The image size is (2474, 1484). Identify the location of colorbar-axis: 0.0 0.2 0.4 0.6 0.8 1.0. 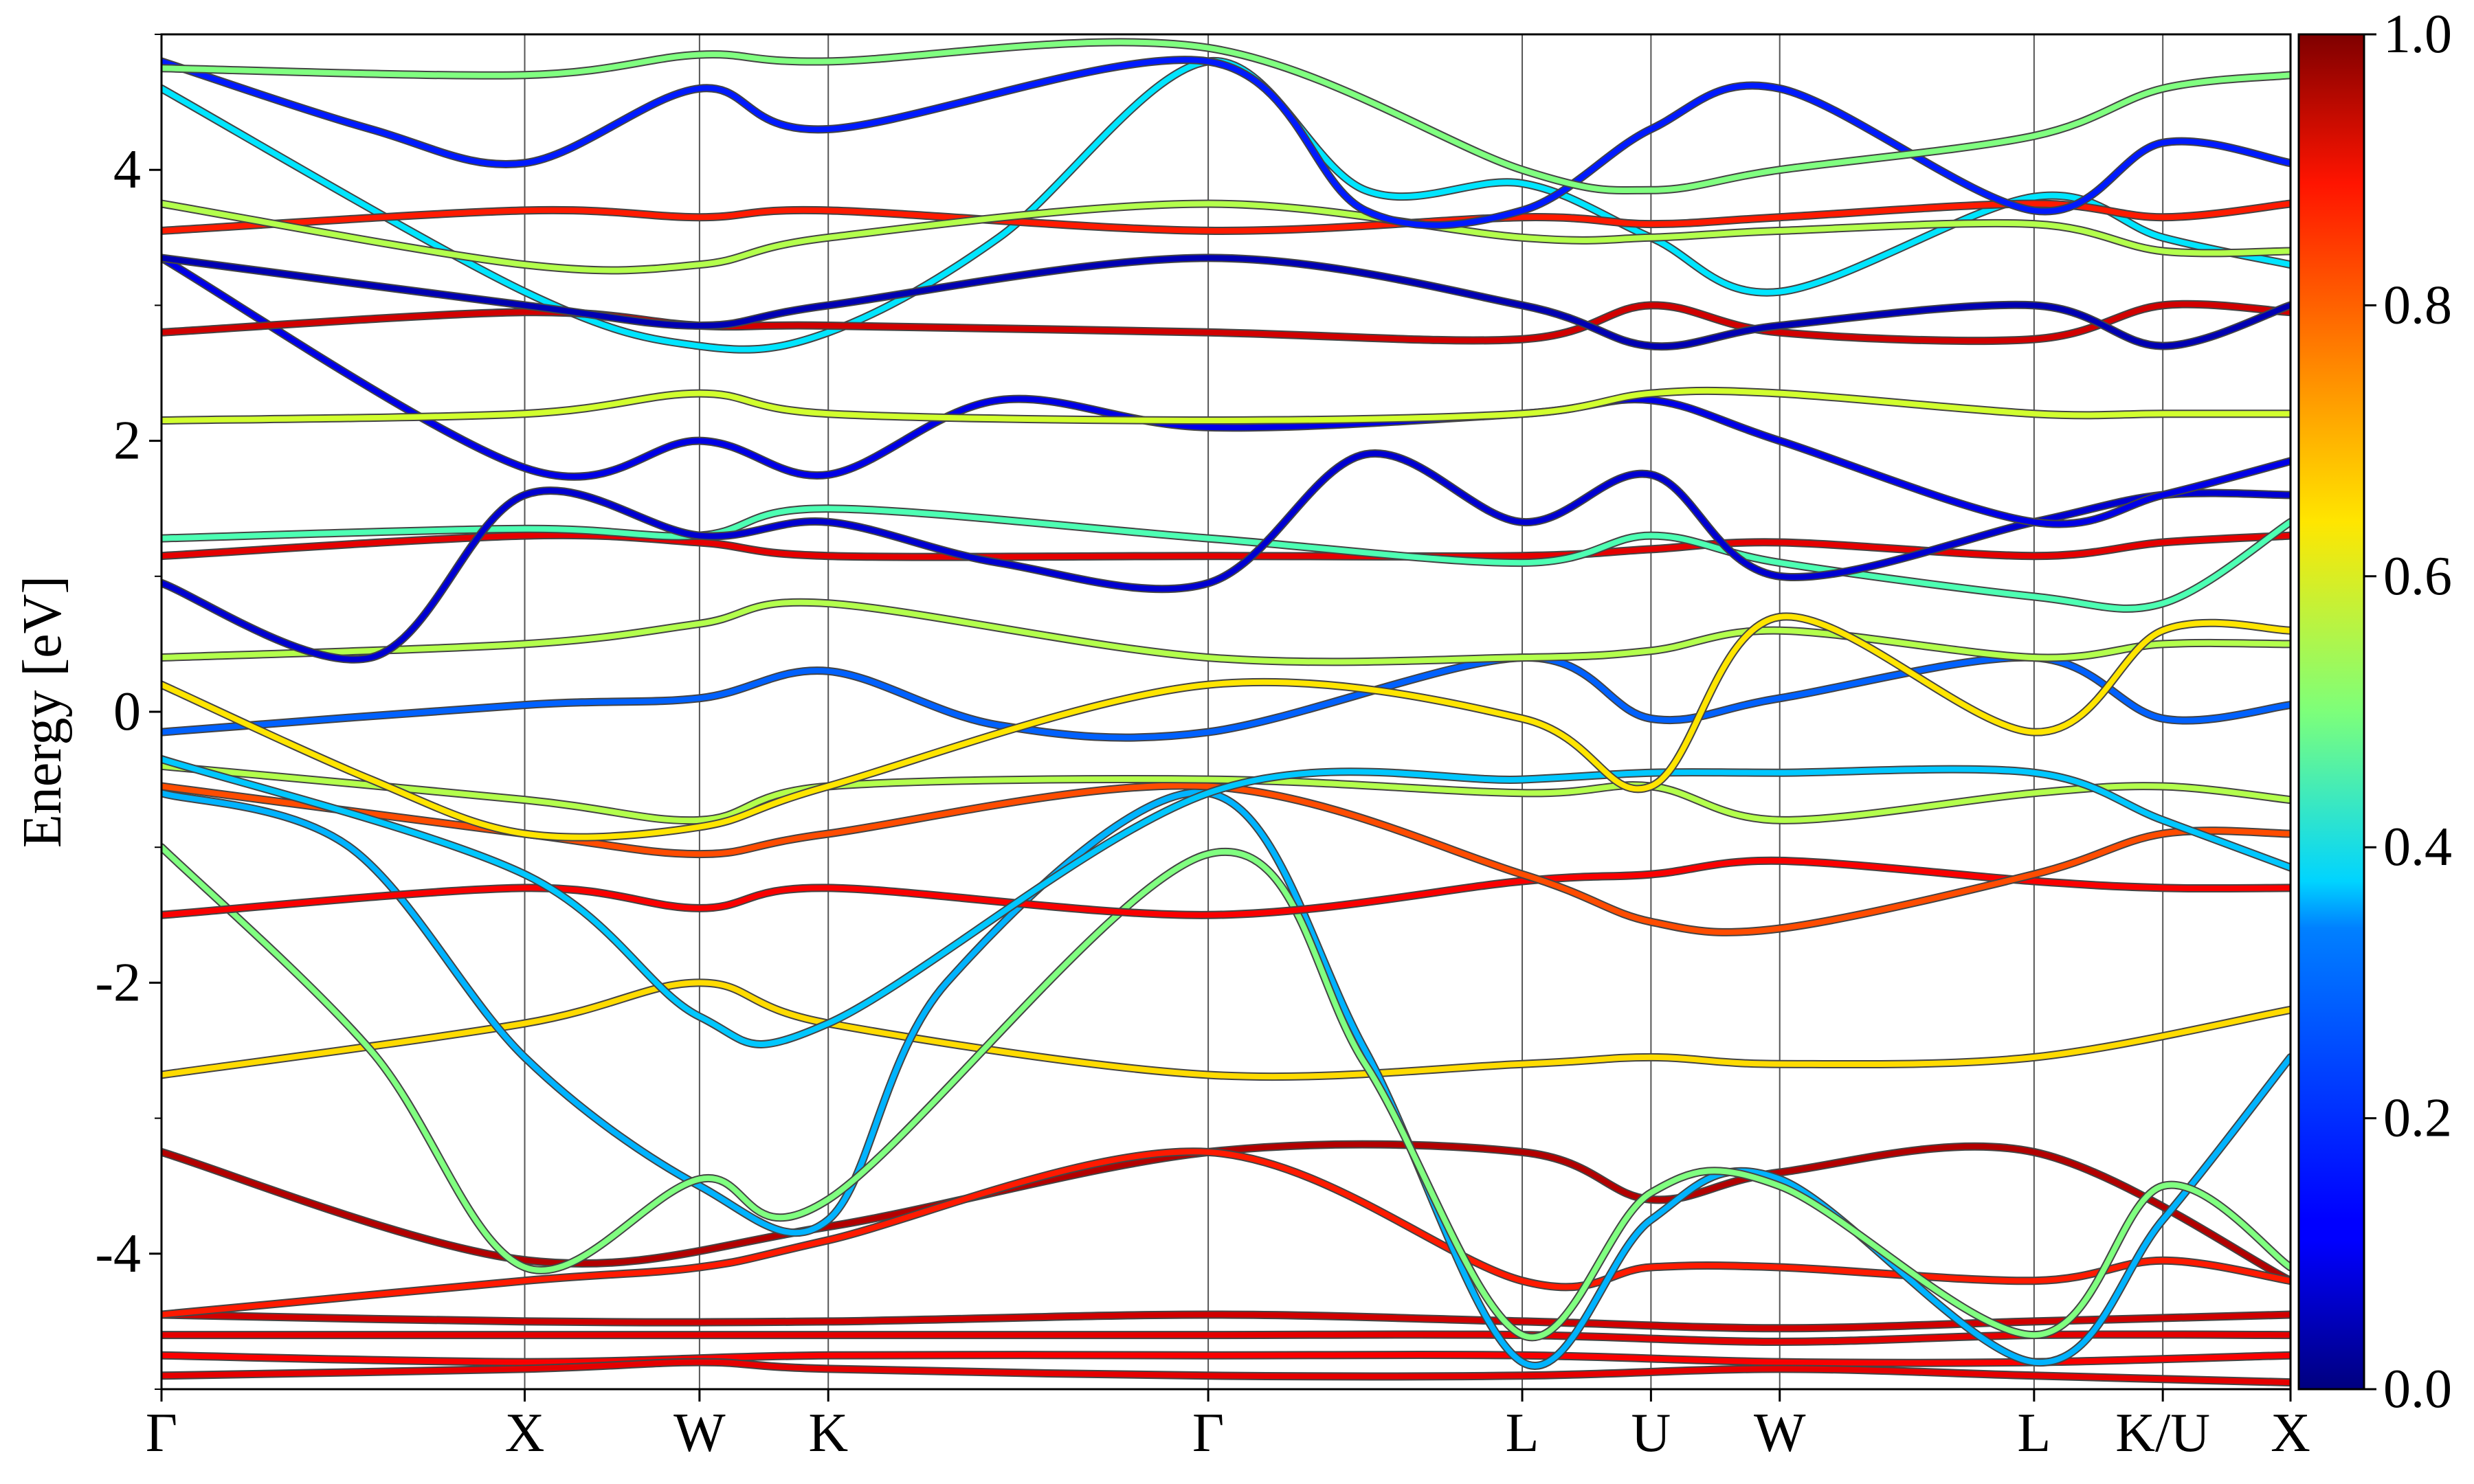
(2408, 711).